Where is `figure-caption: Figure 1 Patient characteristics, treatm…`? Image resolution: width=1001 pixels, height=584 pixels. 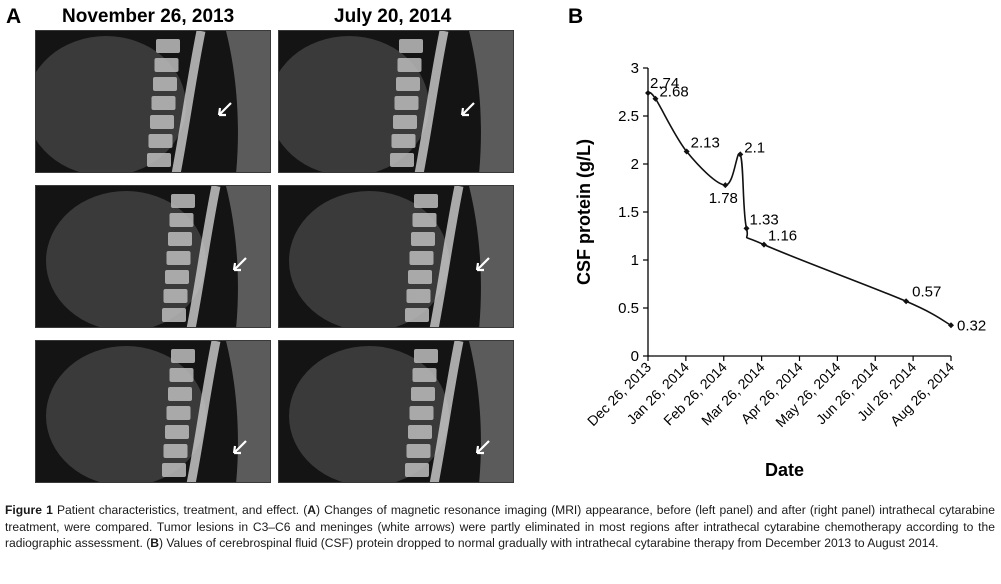
figure-caption: Figure 1 Patient characteristics, treatm… is located at coordinates (500, 527).